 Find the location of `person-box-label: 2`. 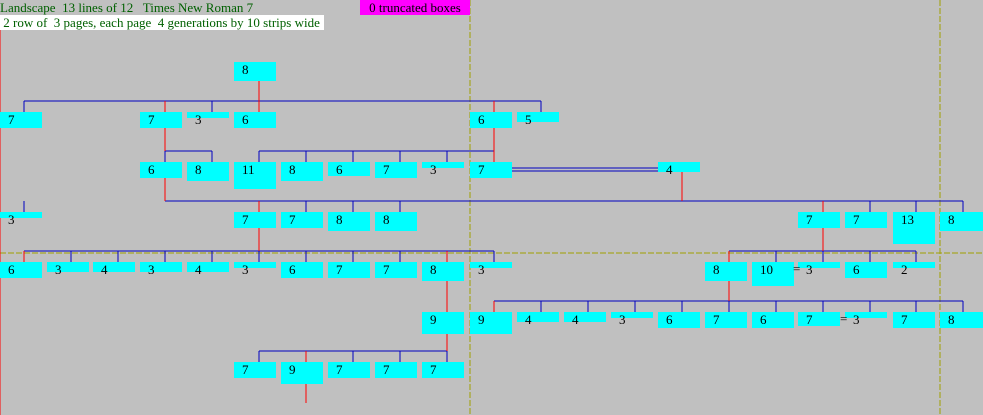

person-box-label: 2 is located at coordinates (904, 269).